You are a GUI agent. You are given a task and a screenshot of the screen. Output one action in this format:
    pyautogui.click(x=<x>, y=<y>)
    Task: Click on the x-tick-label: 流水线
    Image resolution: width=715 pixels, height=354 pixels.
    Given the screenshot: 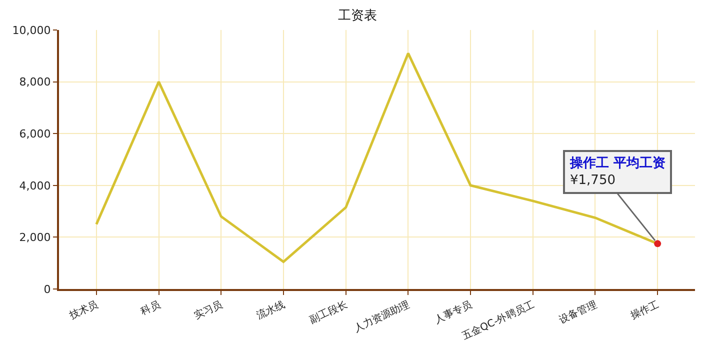 What is the action you would take?
    pyautogui.click(x=270, y=310)
    